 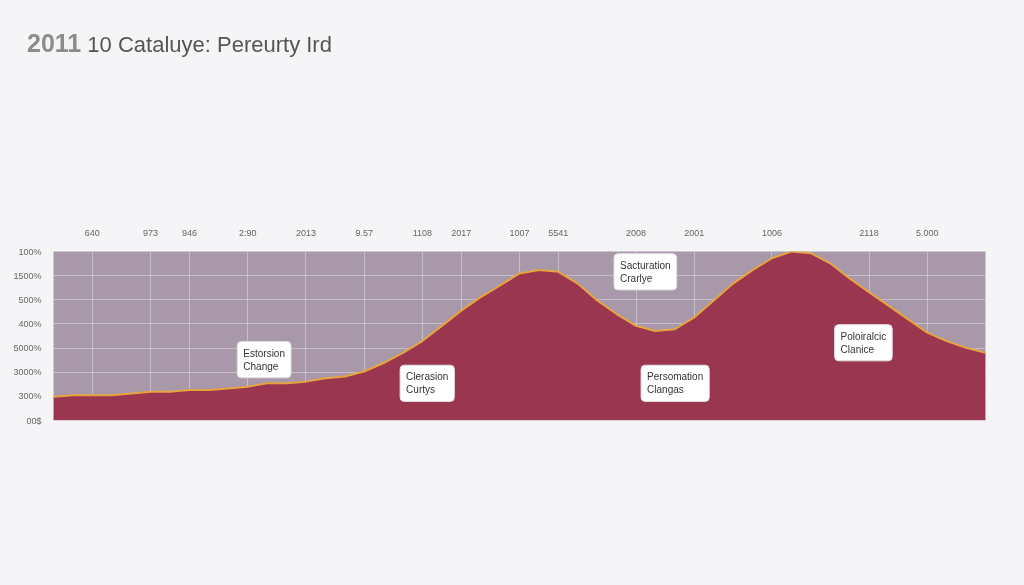 What do you see at coordinates (427, 383) in the screenshot?
I see `annotation: Clerasion Curtys` at bounding box center [427, 383].